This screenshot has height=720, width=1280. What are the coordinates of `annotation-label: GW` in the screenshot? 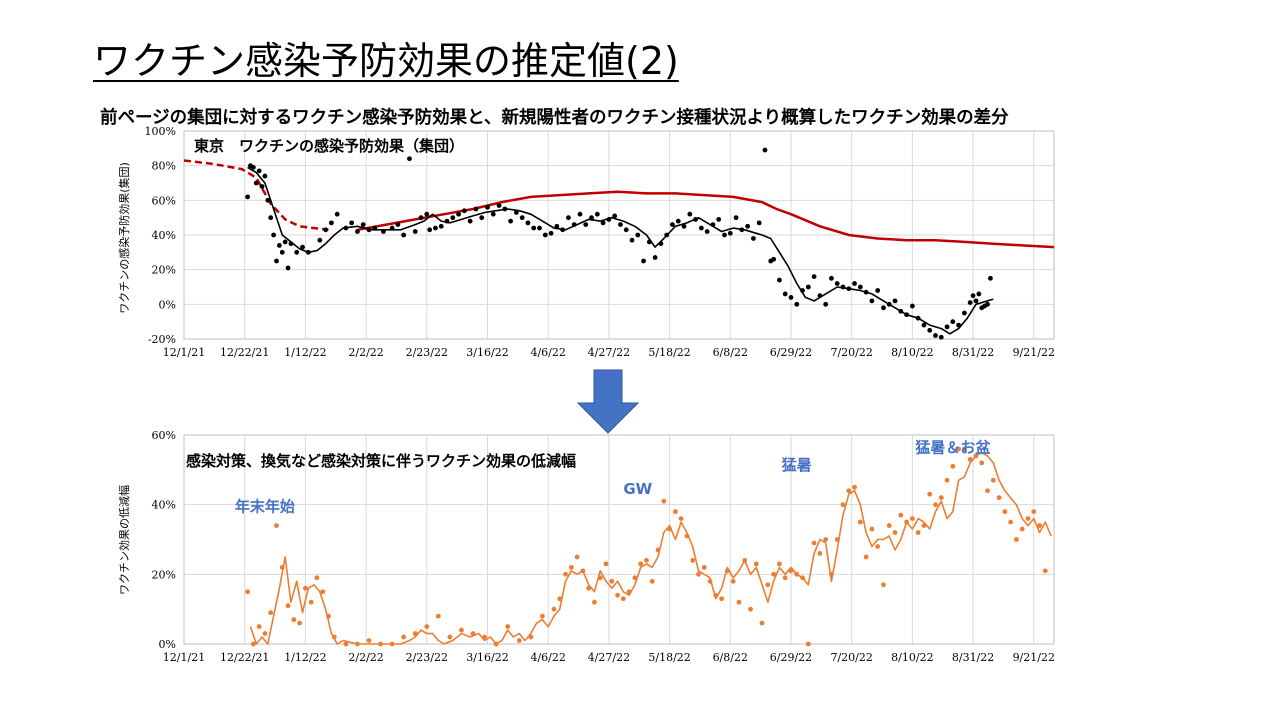 It's located at (637, 489).